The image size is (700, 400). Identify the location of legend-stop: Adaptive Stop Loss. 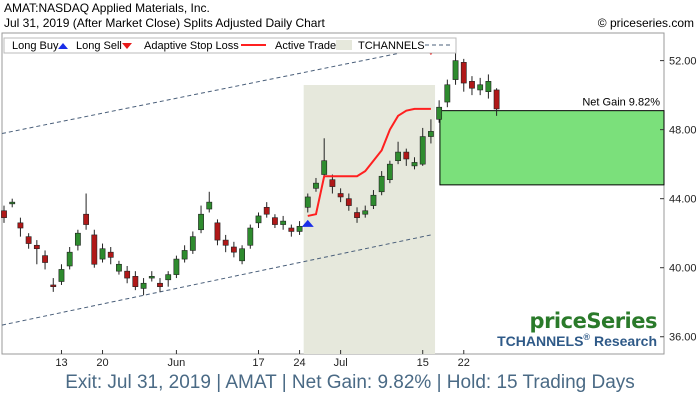
(191, 46).